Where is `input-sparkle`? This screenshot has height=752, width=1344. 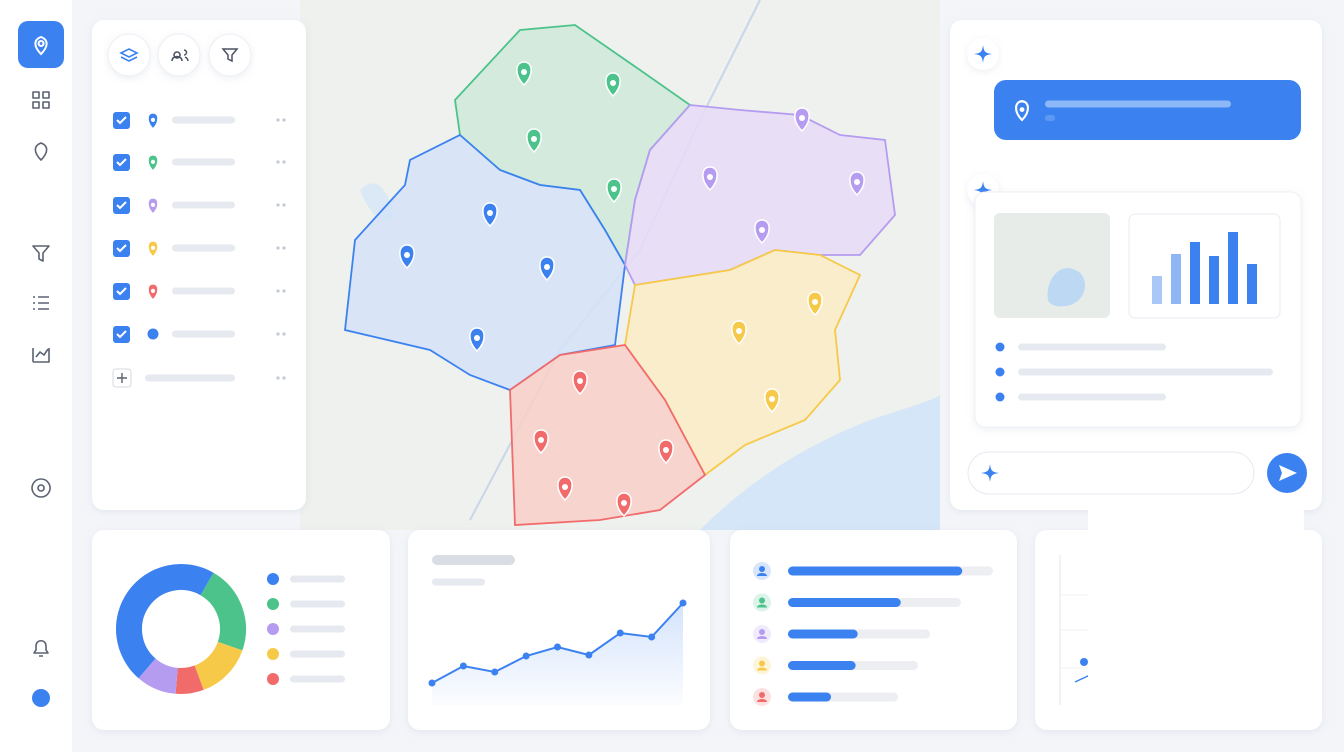 input-sparkle is located at coordinates (990, 473).